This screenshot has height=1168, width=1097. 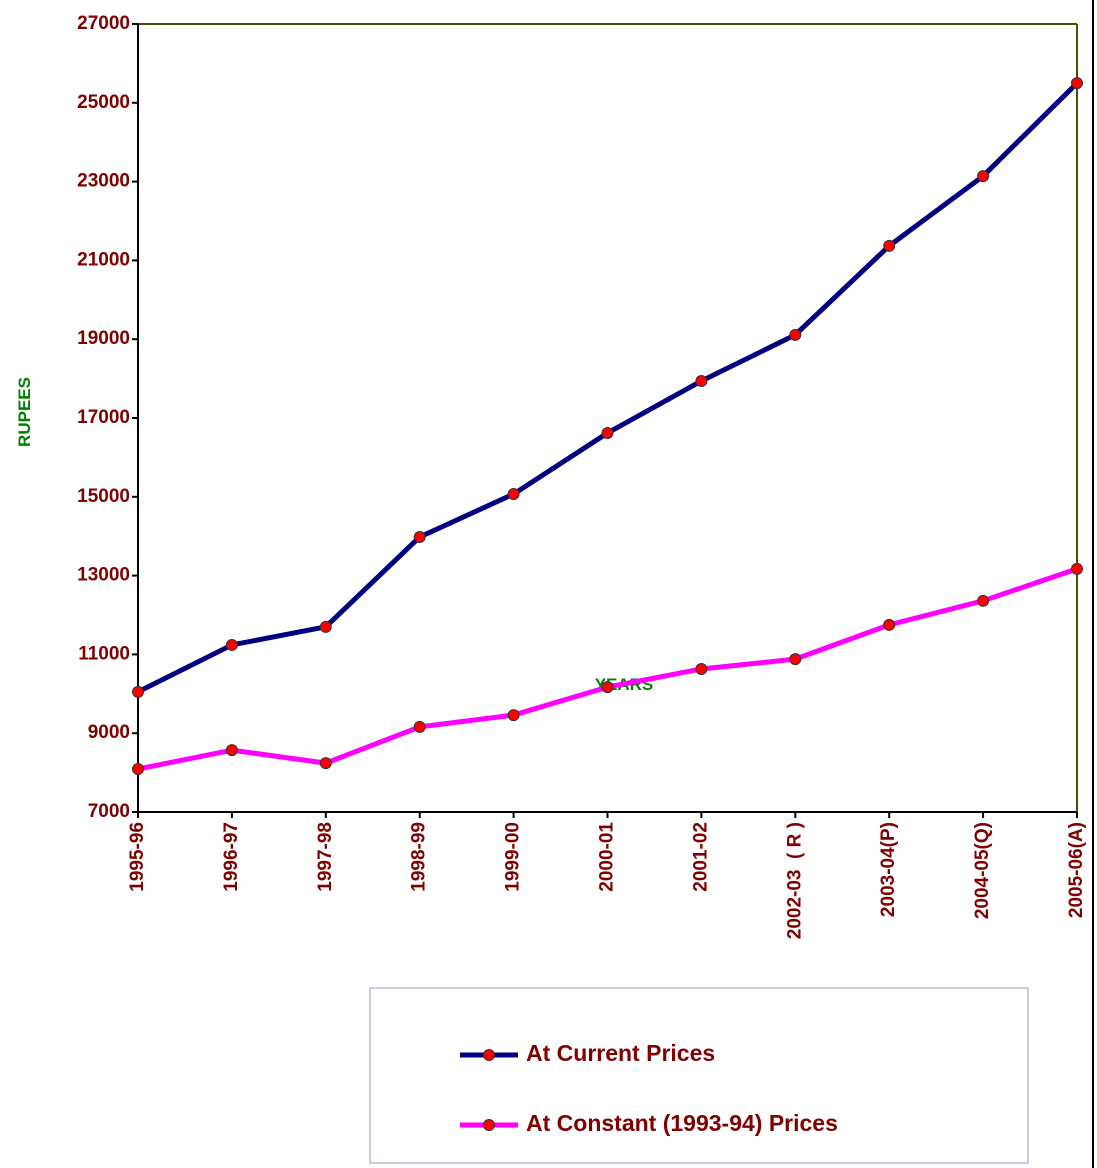 I want to click on legend-label: At Constant (1993-94) Prices, so click(x=682, y=1123).